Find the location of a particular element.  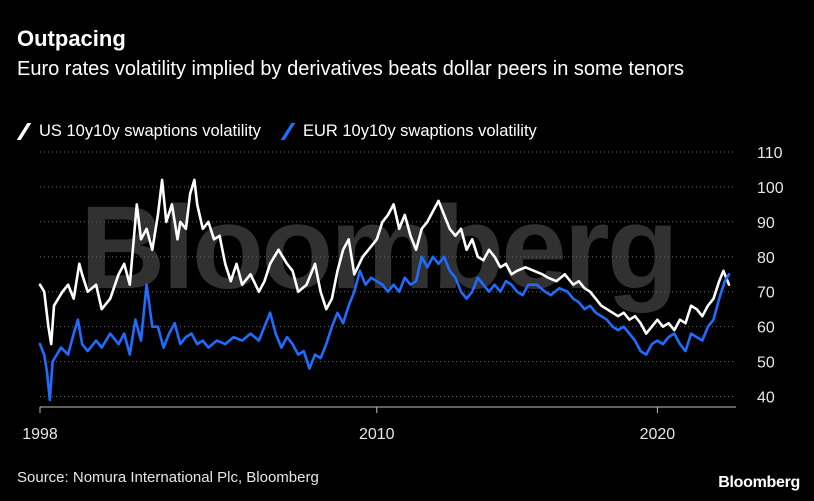

bloomberg-logo: Bloomberg is located at coordinates (759, 482).